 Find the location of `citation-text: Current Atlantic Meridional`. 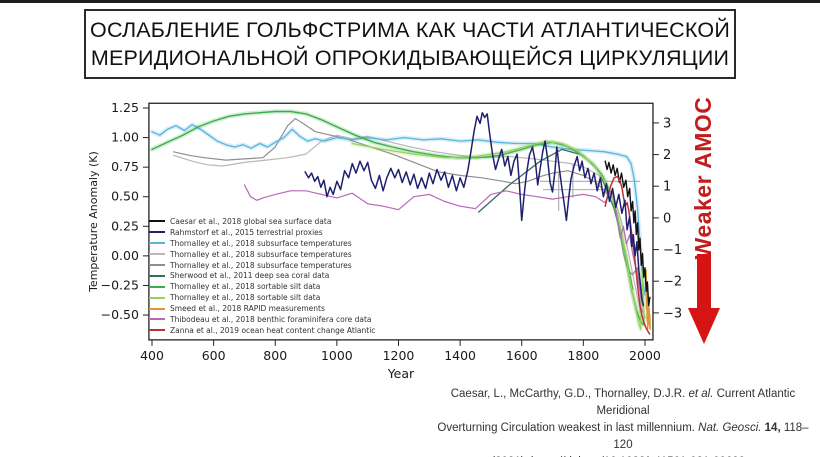

citation-text: Current Atlantic Meridional is located at coordinates (696, 402).